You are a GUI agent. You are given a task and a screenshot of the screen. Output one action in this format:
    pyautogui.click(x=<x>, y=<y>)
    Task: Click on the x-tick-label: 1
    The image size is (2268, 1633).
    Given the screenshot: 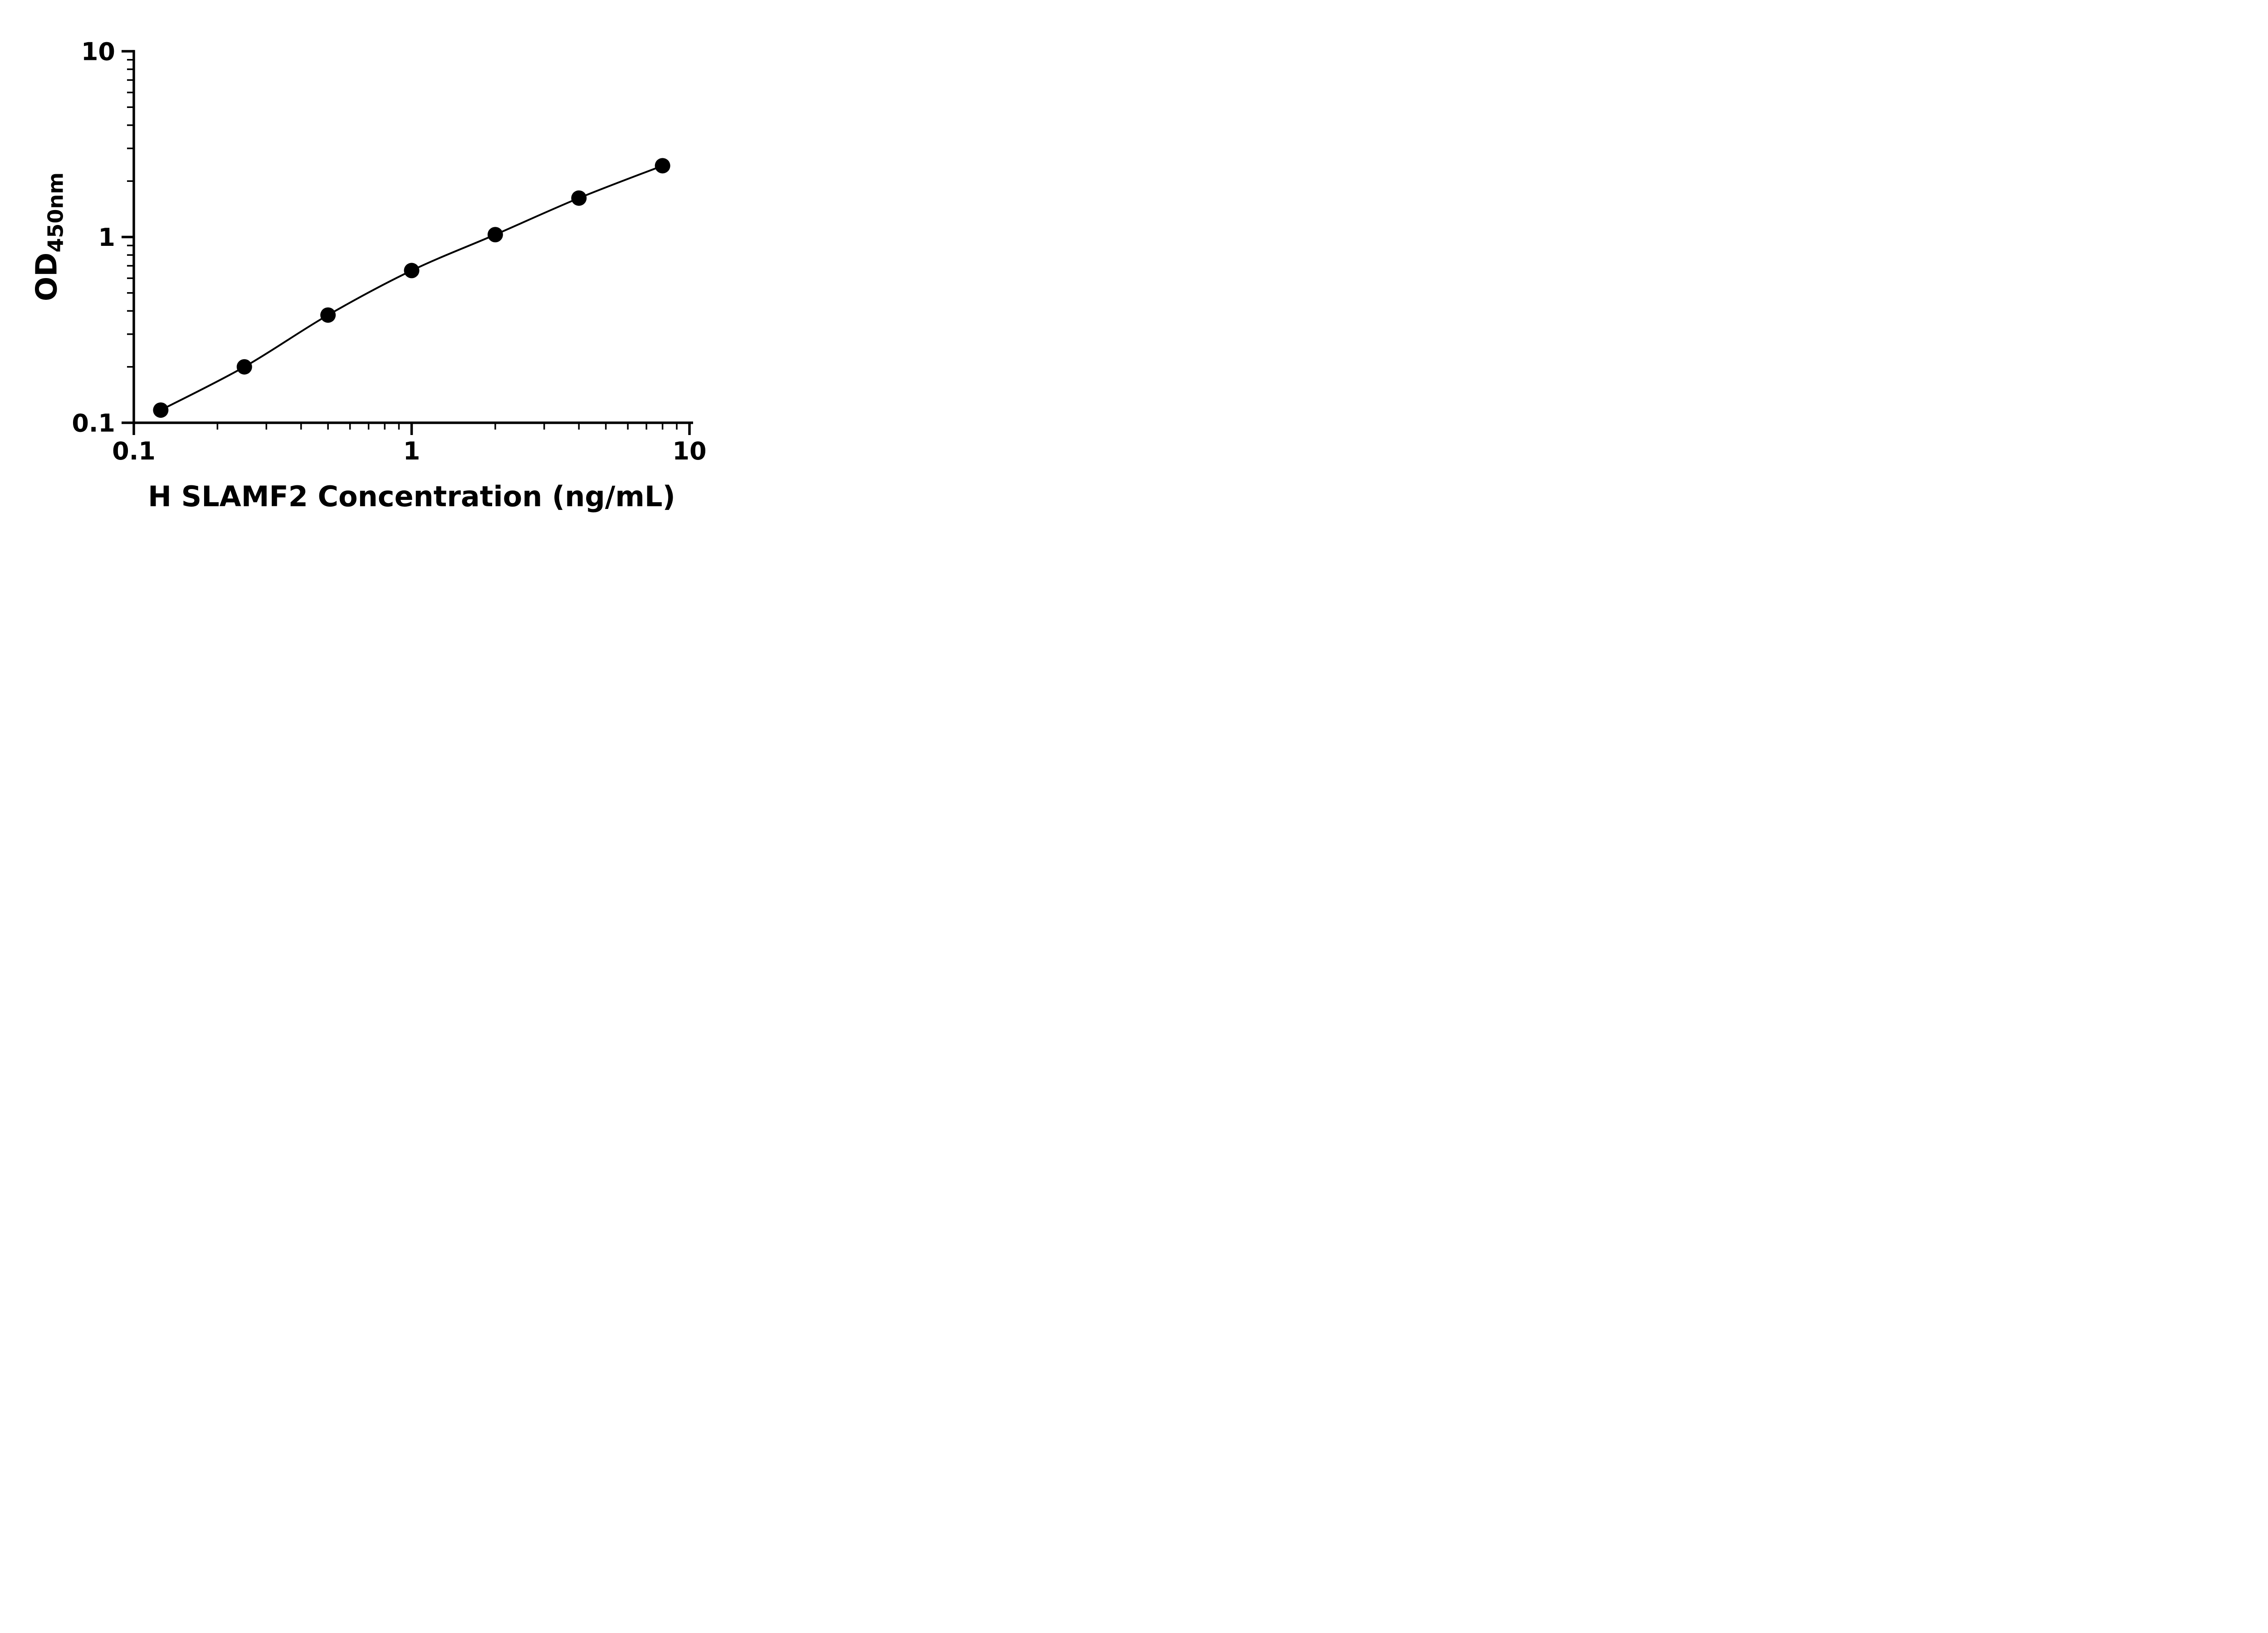 What is the action you would take?
    pyautogui.click(x=412, y=451)
    